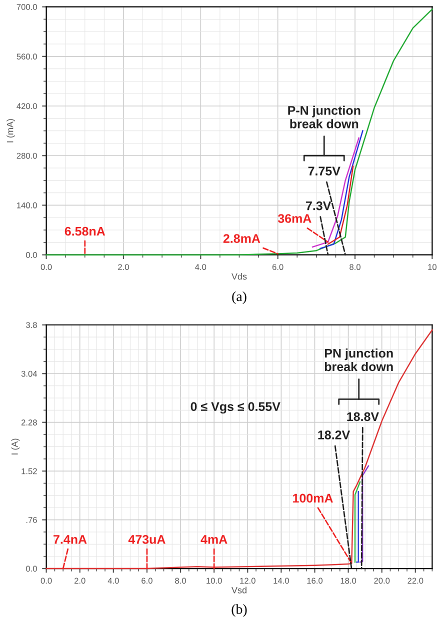  Describe the element at coordinates (214, 581) in the screenshot. I see `x-tick-label: 10.0` at that location.